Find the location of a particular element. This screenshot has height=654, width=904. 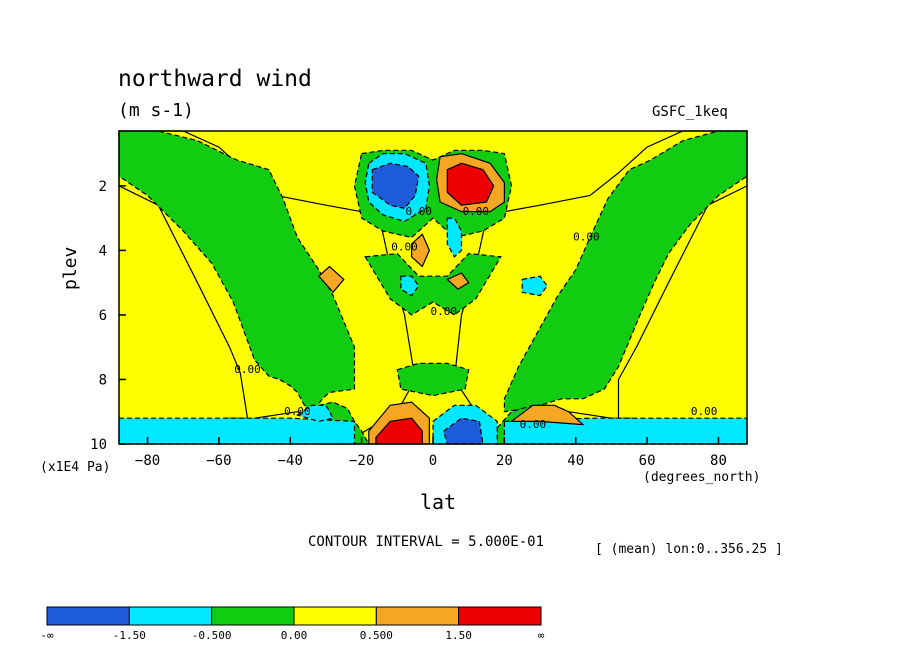

x-axis-label: lat is located at coordinates (438, 502).